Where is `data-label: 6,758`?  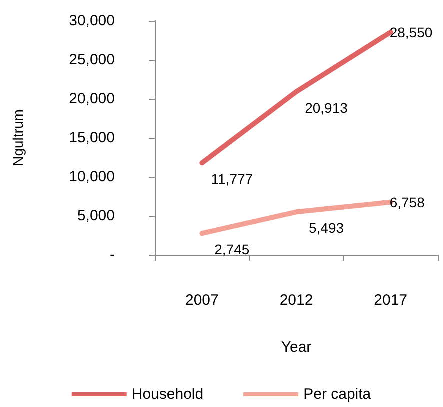
data-label: 6,758 is located at coordinates (408, 202).